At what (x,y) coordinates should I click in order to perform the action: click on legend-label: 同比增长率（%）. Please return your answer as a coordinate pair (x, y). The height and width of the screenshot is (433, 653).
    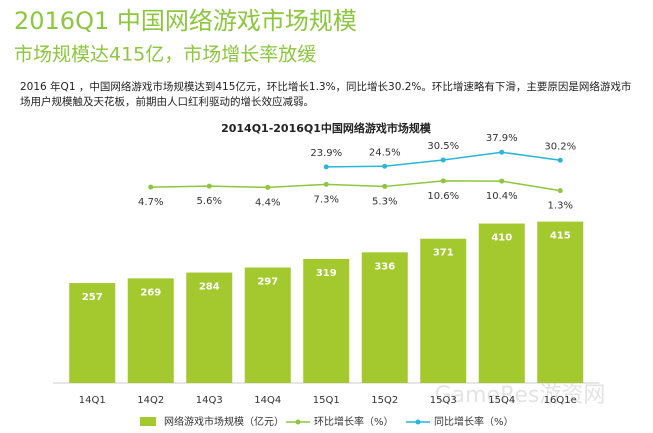
    Looking at the image, I should click on (474, 421).